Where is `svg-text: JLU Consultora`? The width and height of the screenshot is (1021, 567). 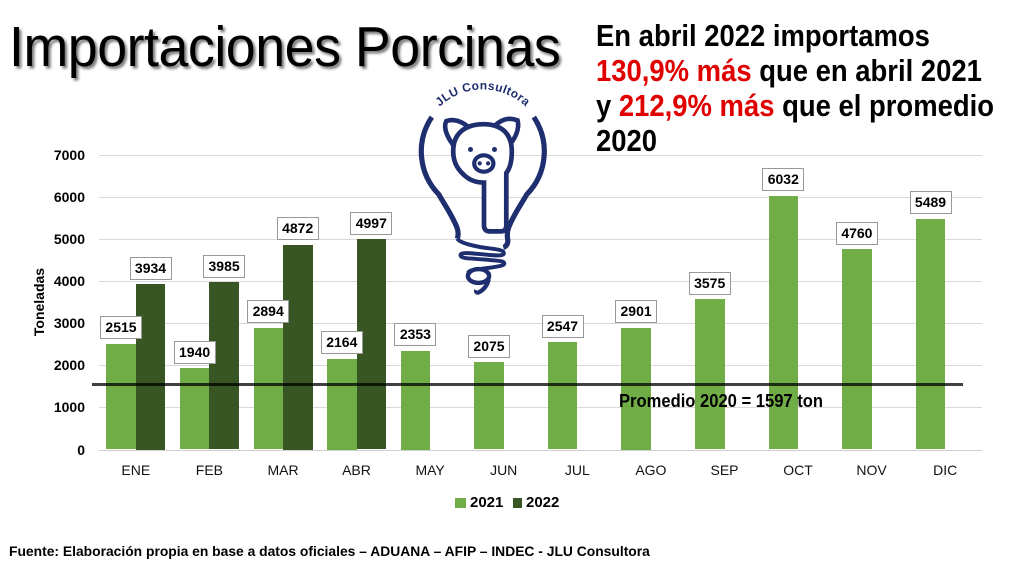
svg-text: JLU Consultora is located at coordinates (482, 93).